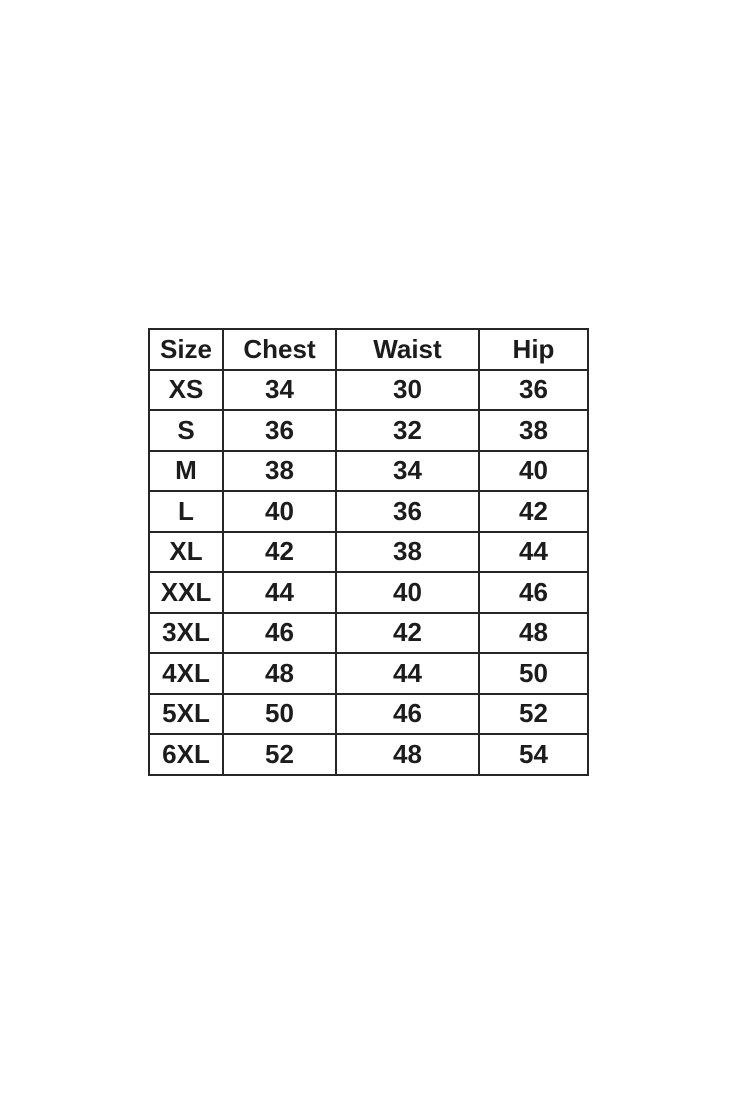 The width and height of the screenshot is (734, 1100). What do you see at coordinates (407, 389) in the screenshot?
I see `cell-waist: 30` at bounding box center [407, 389].